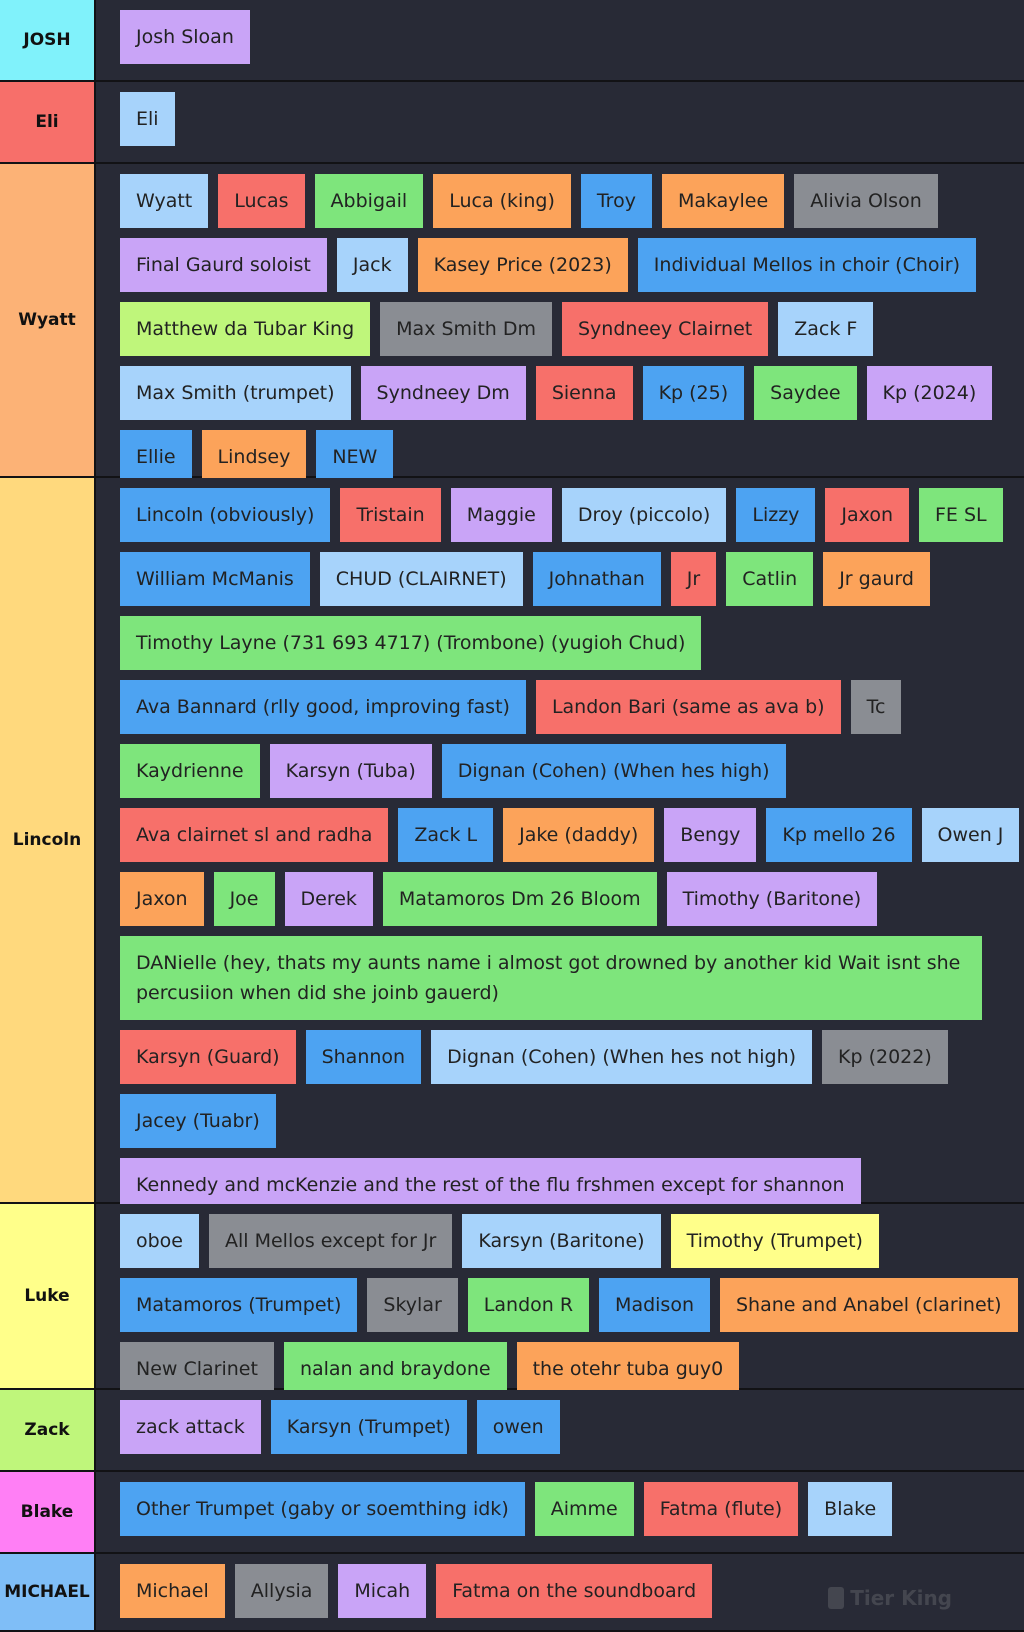  Describe the element at coordinates (225, 515) in the screenshot. I see `tier-item: Lincoln (obviously)` at that location.